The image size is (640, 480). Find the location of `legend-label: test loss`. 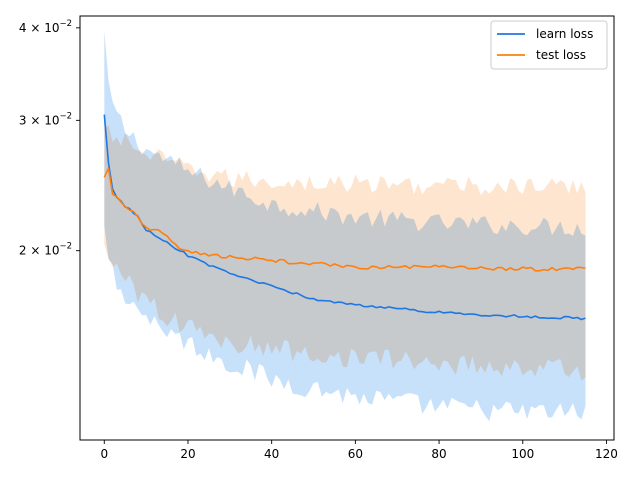

legend-label: test loss is located at coordinates (561, 55).